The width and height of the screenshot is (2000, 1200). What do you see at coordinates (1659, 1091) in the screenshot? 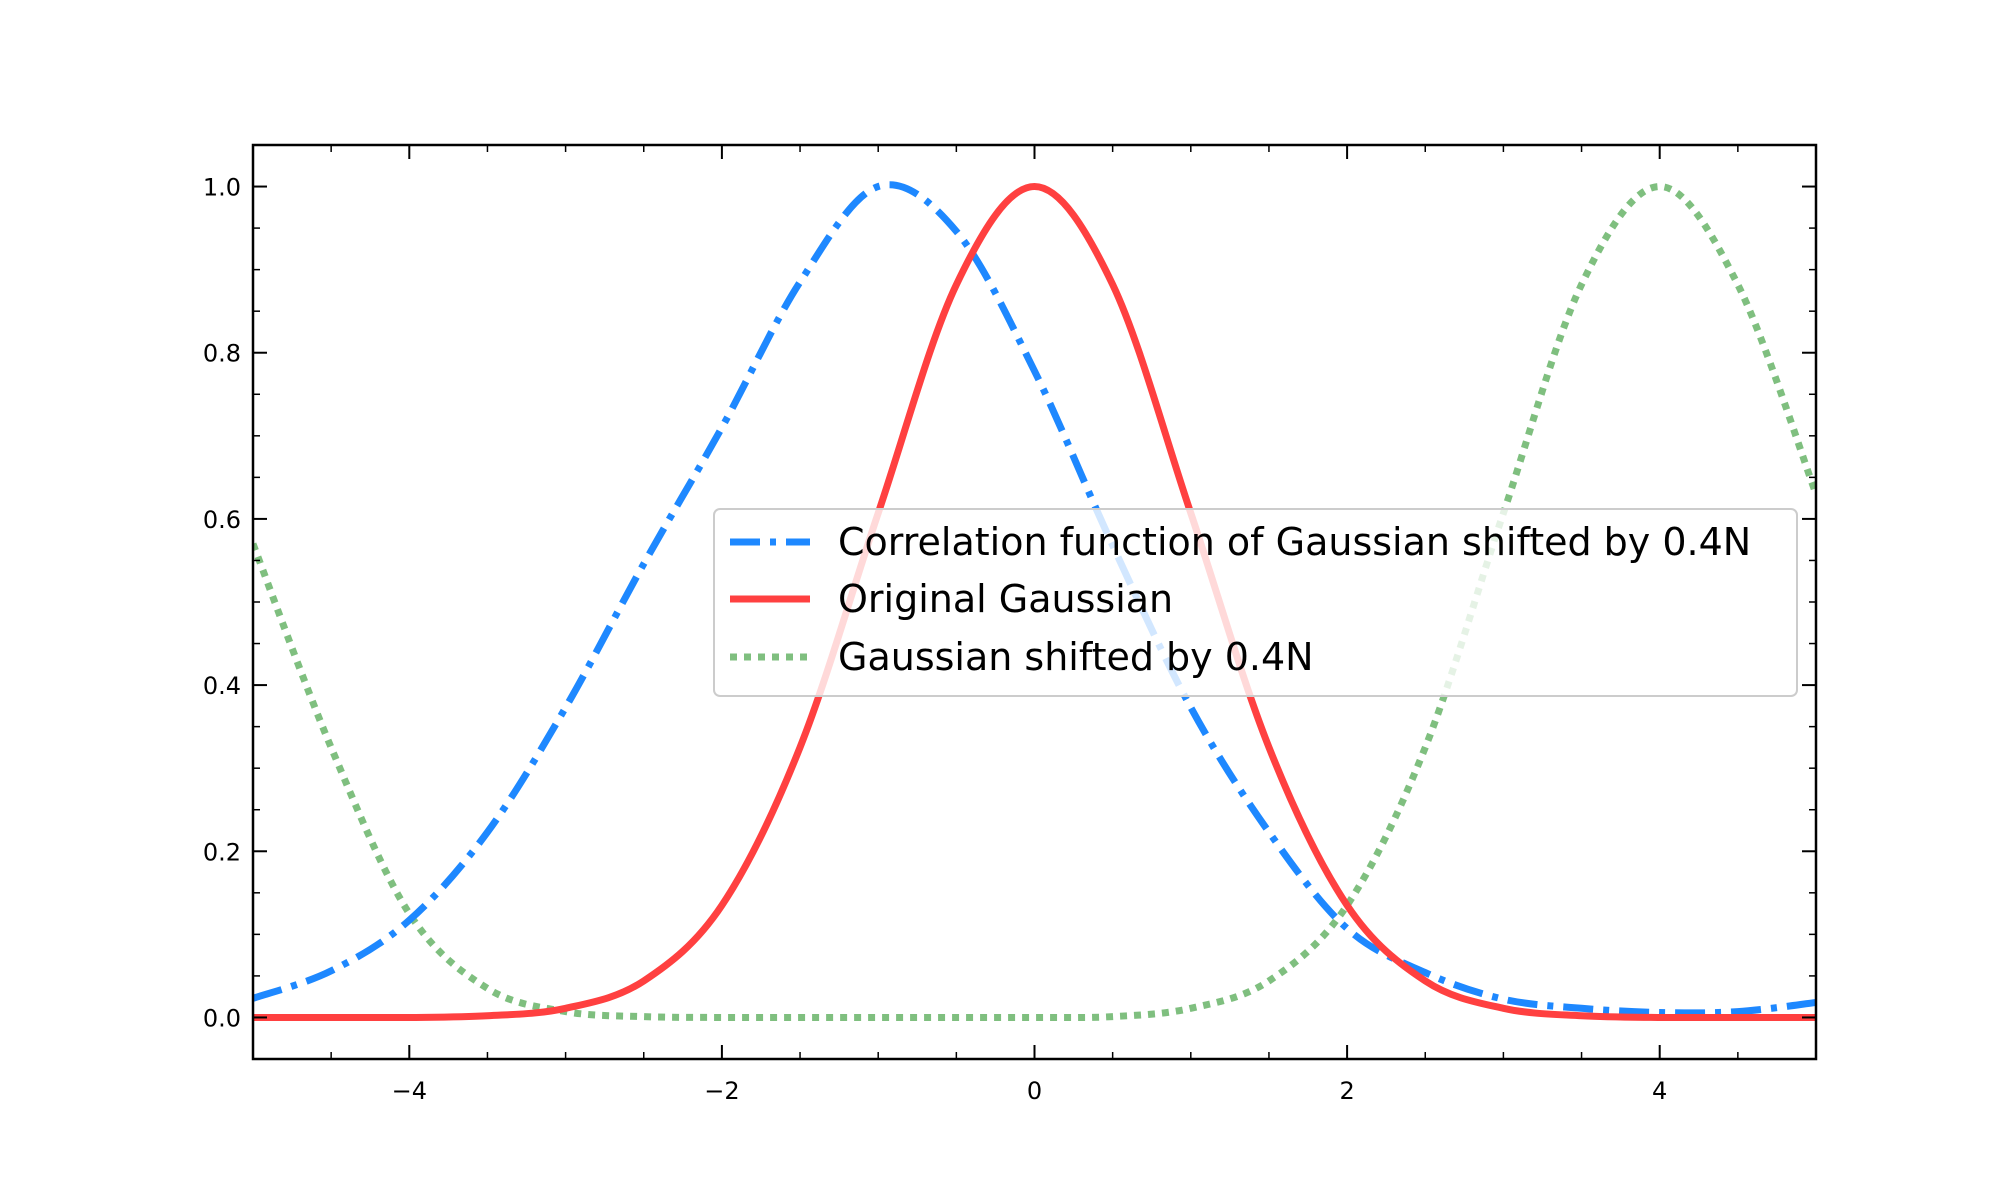
I see `x-tick-label: 4` at bounding box center [1659, 1091].